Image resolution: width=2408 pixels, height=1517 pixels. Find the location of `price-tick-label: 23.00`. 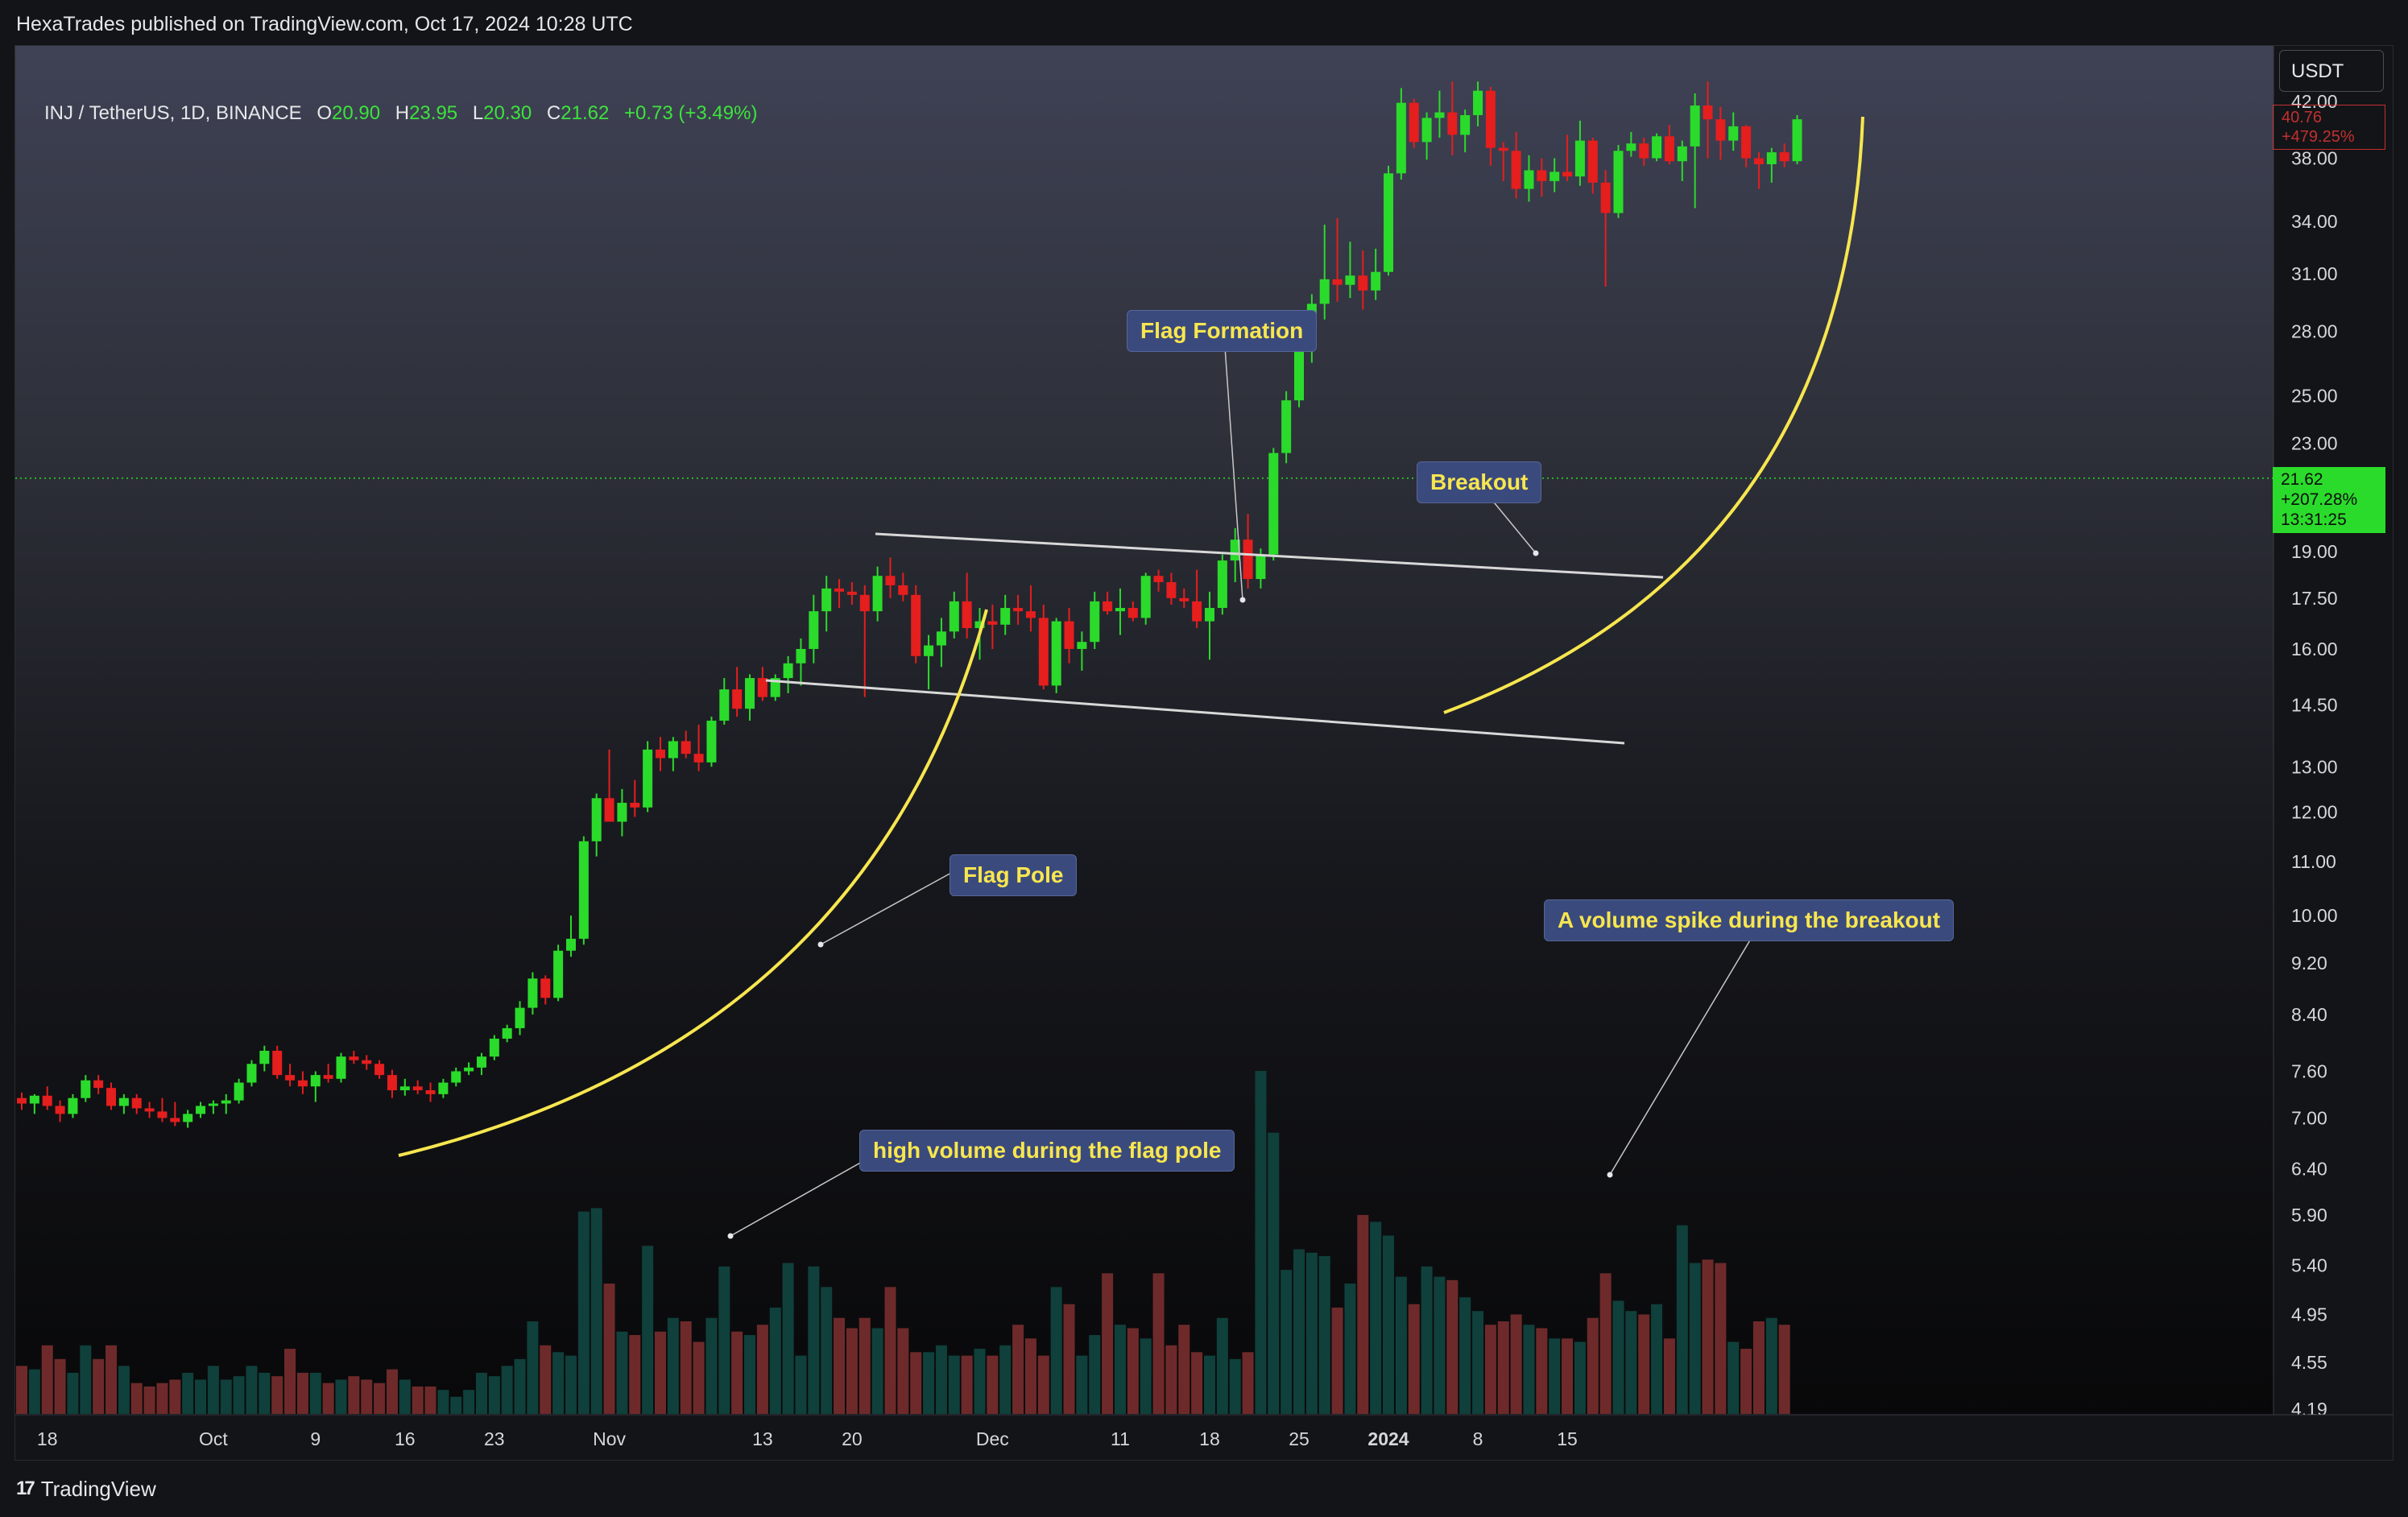

price-tick-label: 23.00 is located at coordinates (2314, 442).